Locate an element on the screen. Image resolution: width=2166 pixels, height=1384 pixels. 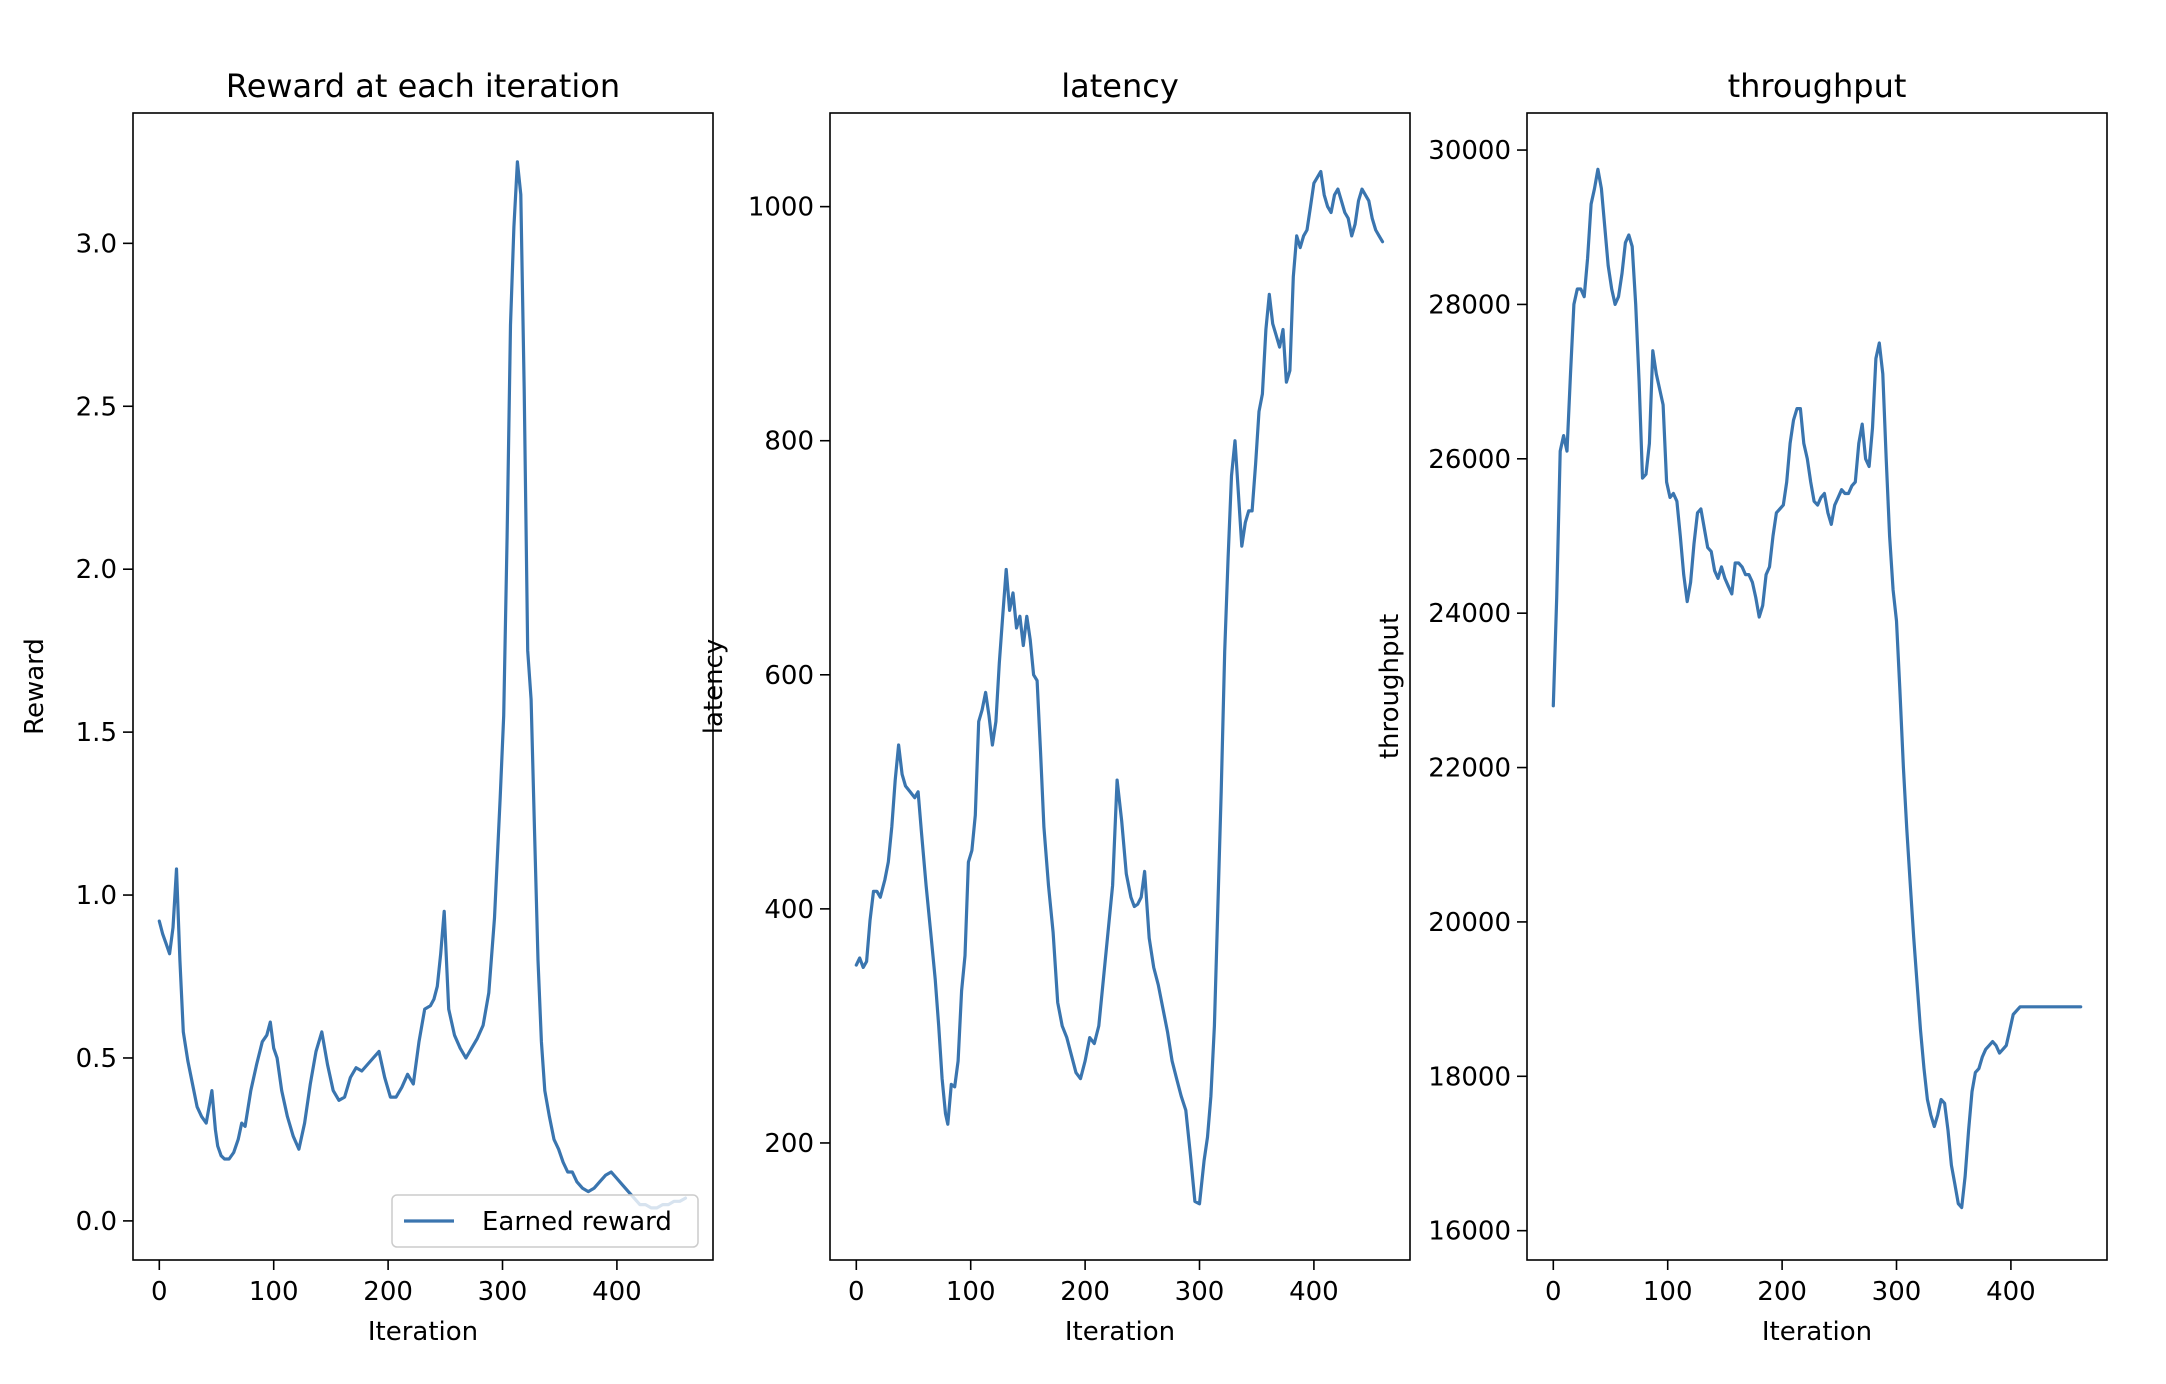
y-axis-label: Reward is located at coordinates (35, 686).